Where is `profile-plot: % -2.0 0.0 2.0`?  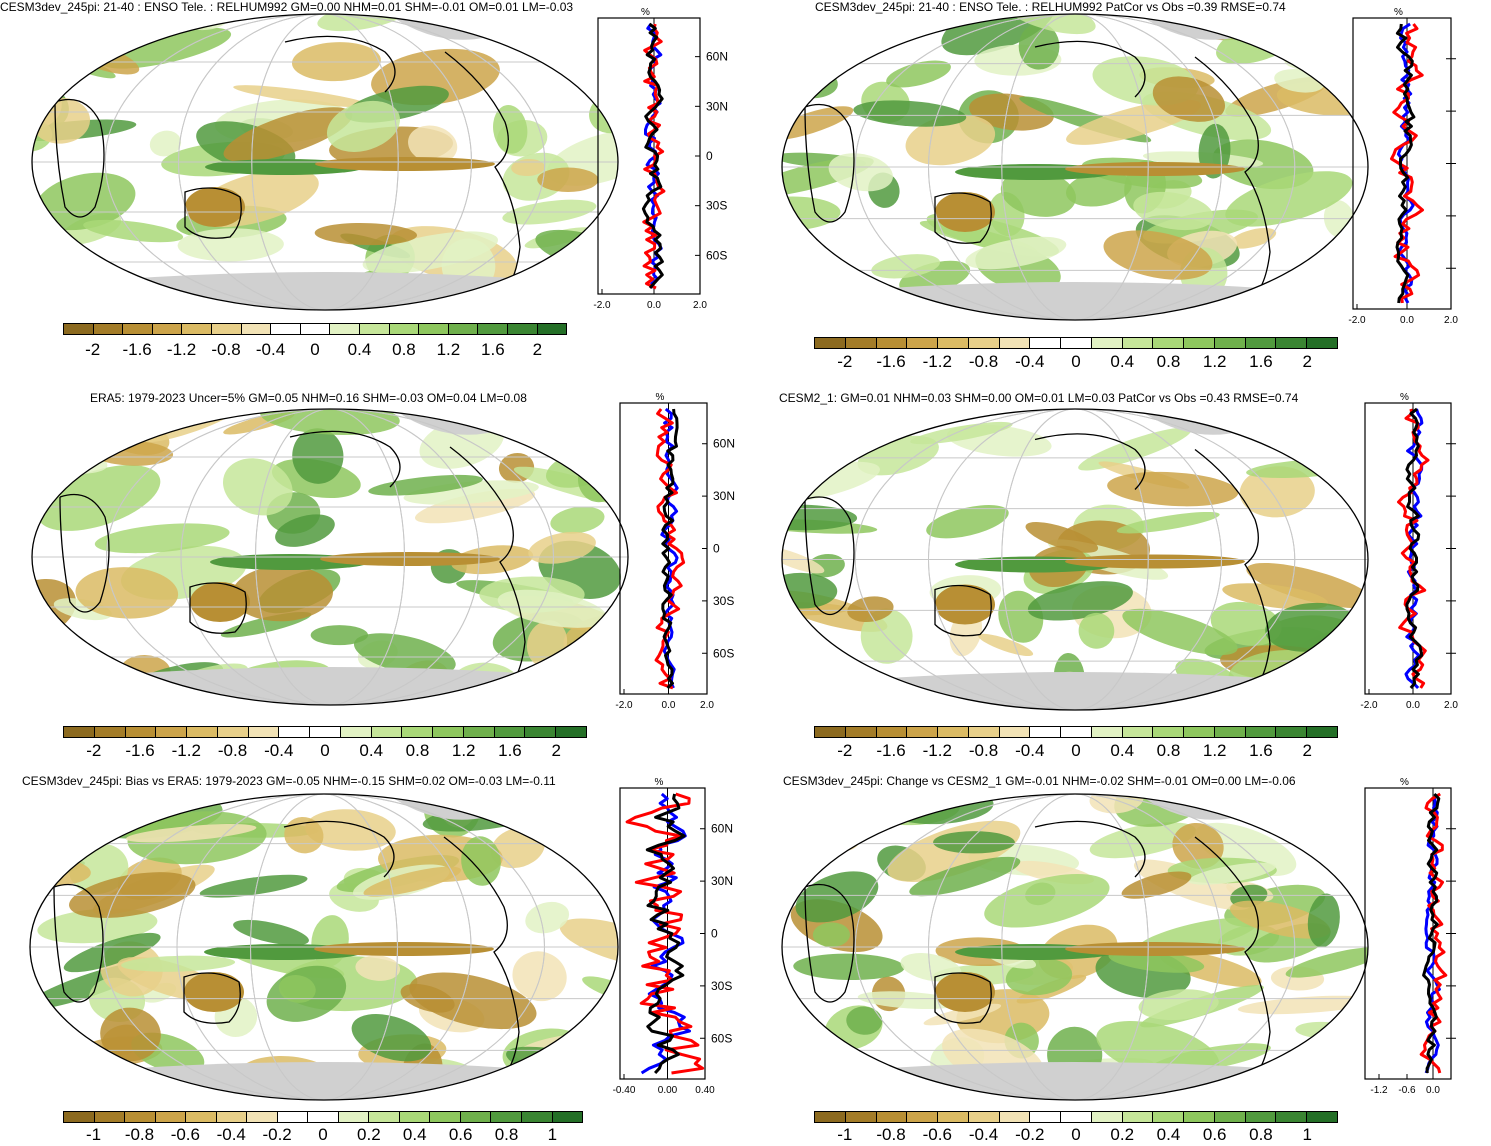
profile-plot: % -2.0 0.0 2.0 is located at coordinates (1409, 551).